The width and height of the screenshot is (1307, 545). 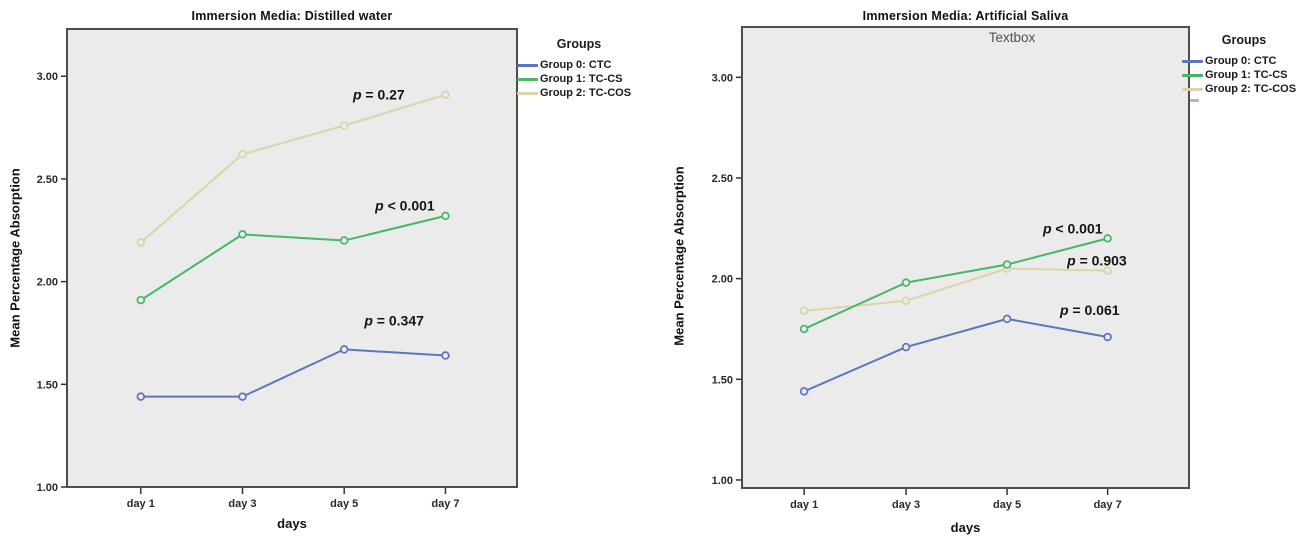 What do you see at coordinates (1089, 310) in the screenshot?
I see `p-value-annotation: p = 0.061` at bounding box center [1089, 310].